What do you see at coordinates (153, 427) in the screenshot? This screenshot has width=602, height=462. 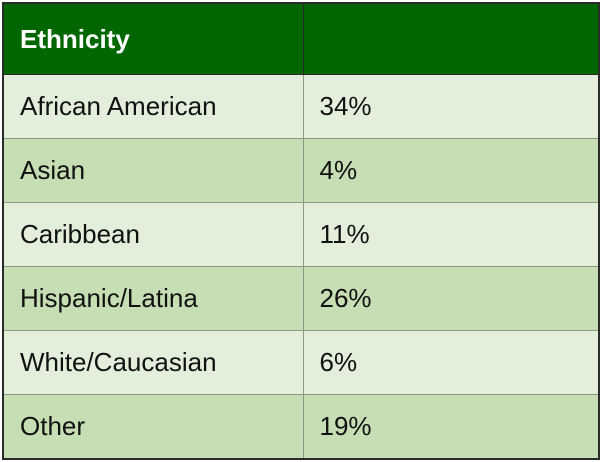 I see `ethnicity-cell: Other` at bounding box center [153, 427].